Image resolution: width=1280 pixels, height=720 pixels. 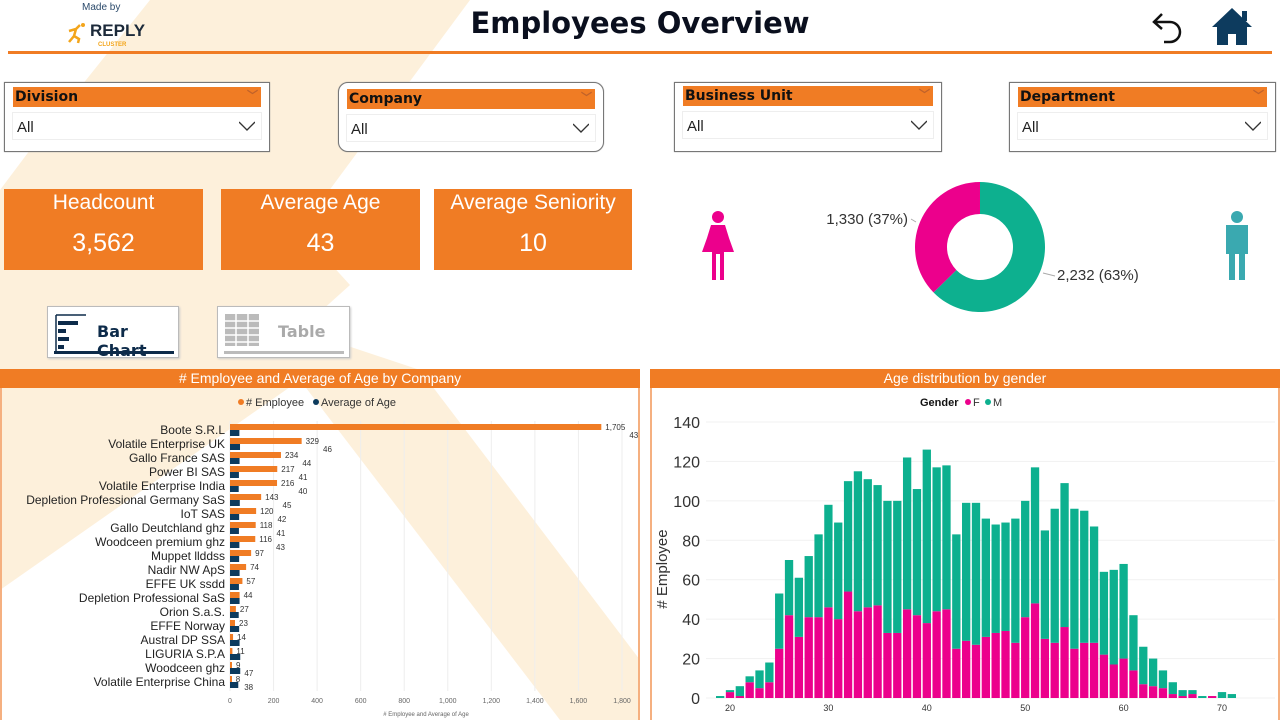 I want to click on category-label: Nadir NW ApS, so click(x=186, y=570).